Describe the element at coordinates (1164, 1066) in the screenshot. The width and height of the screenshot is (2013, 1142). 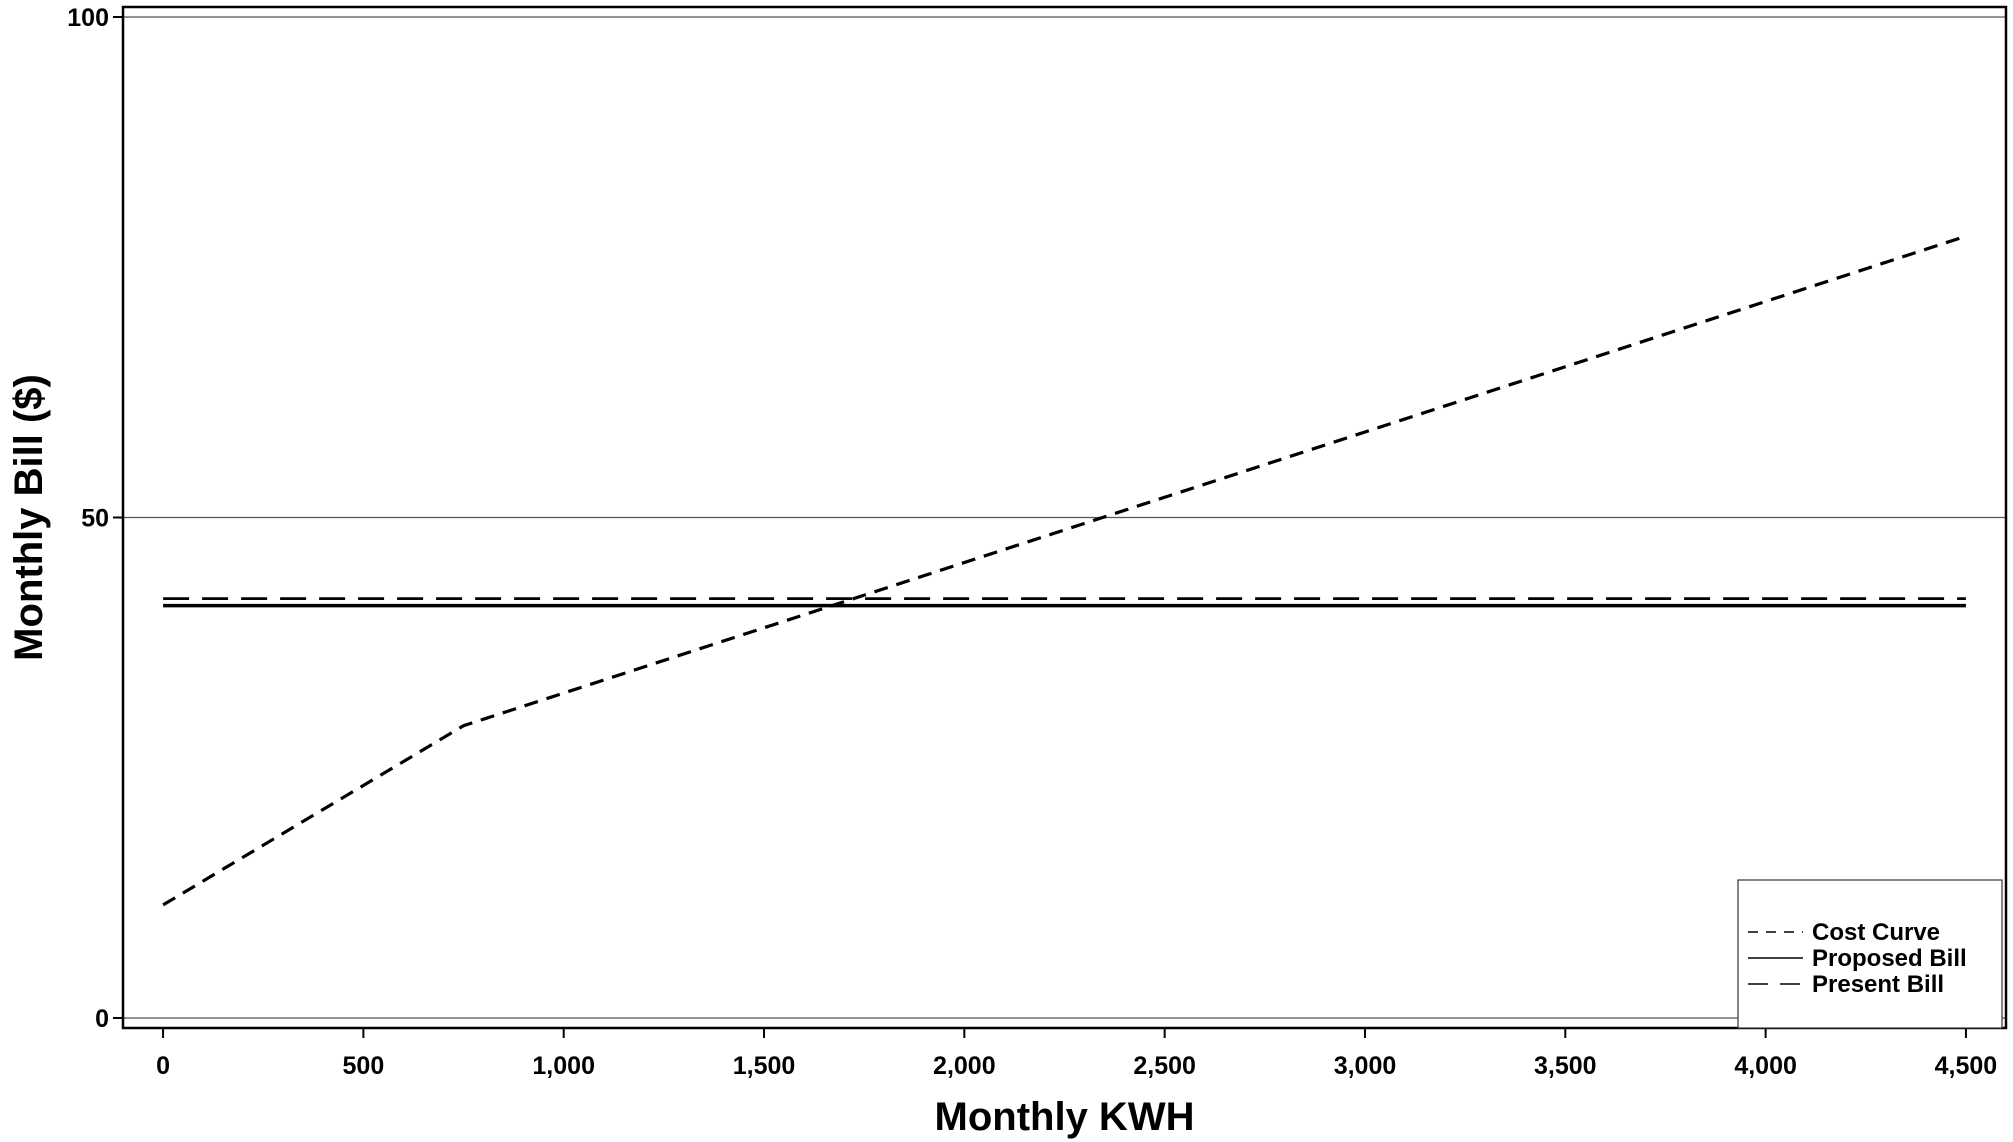
I see `x-tick-label: 2,500` at that location.